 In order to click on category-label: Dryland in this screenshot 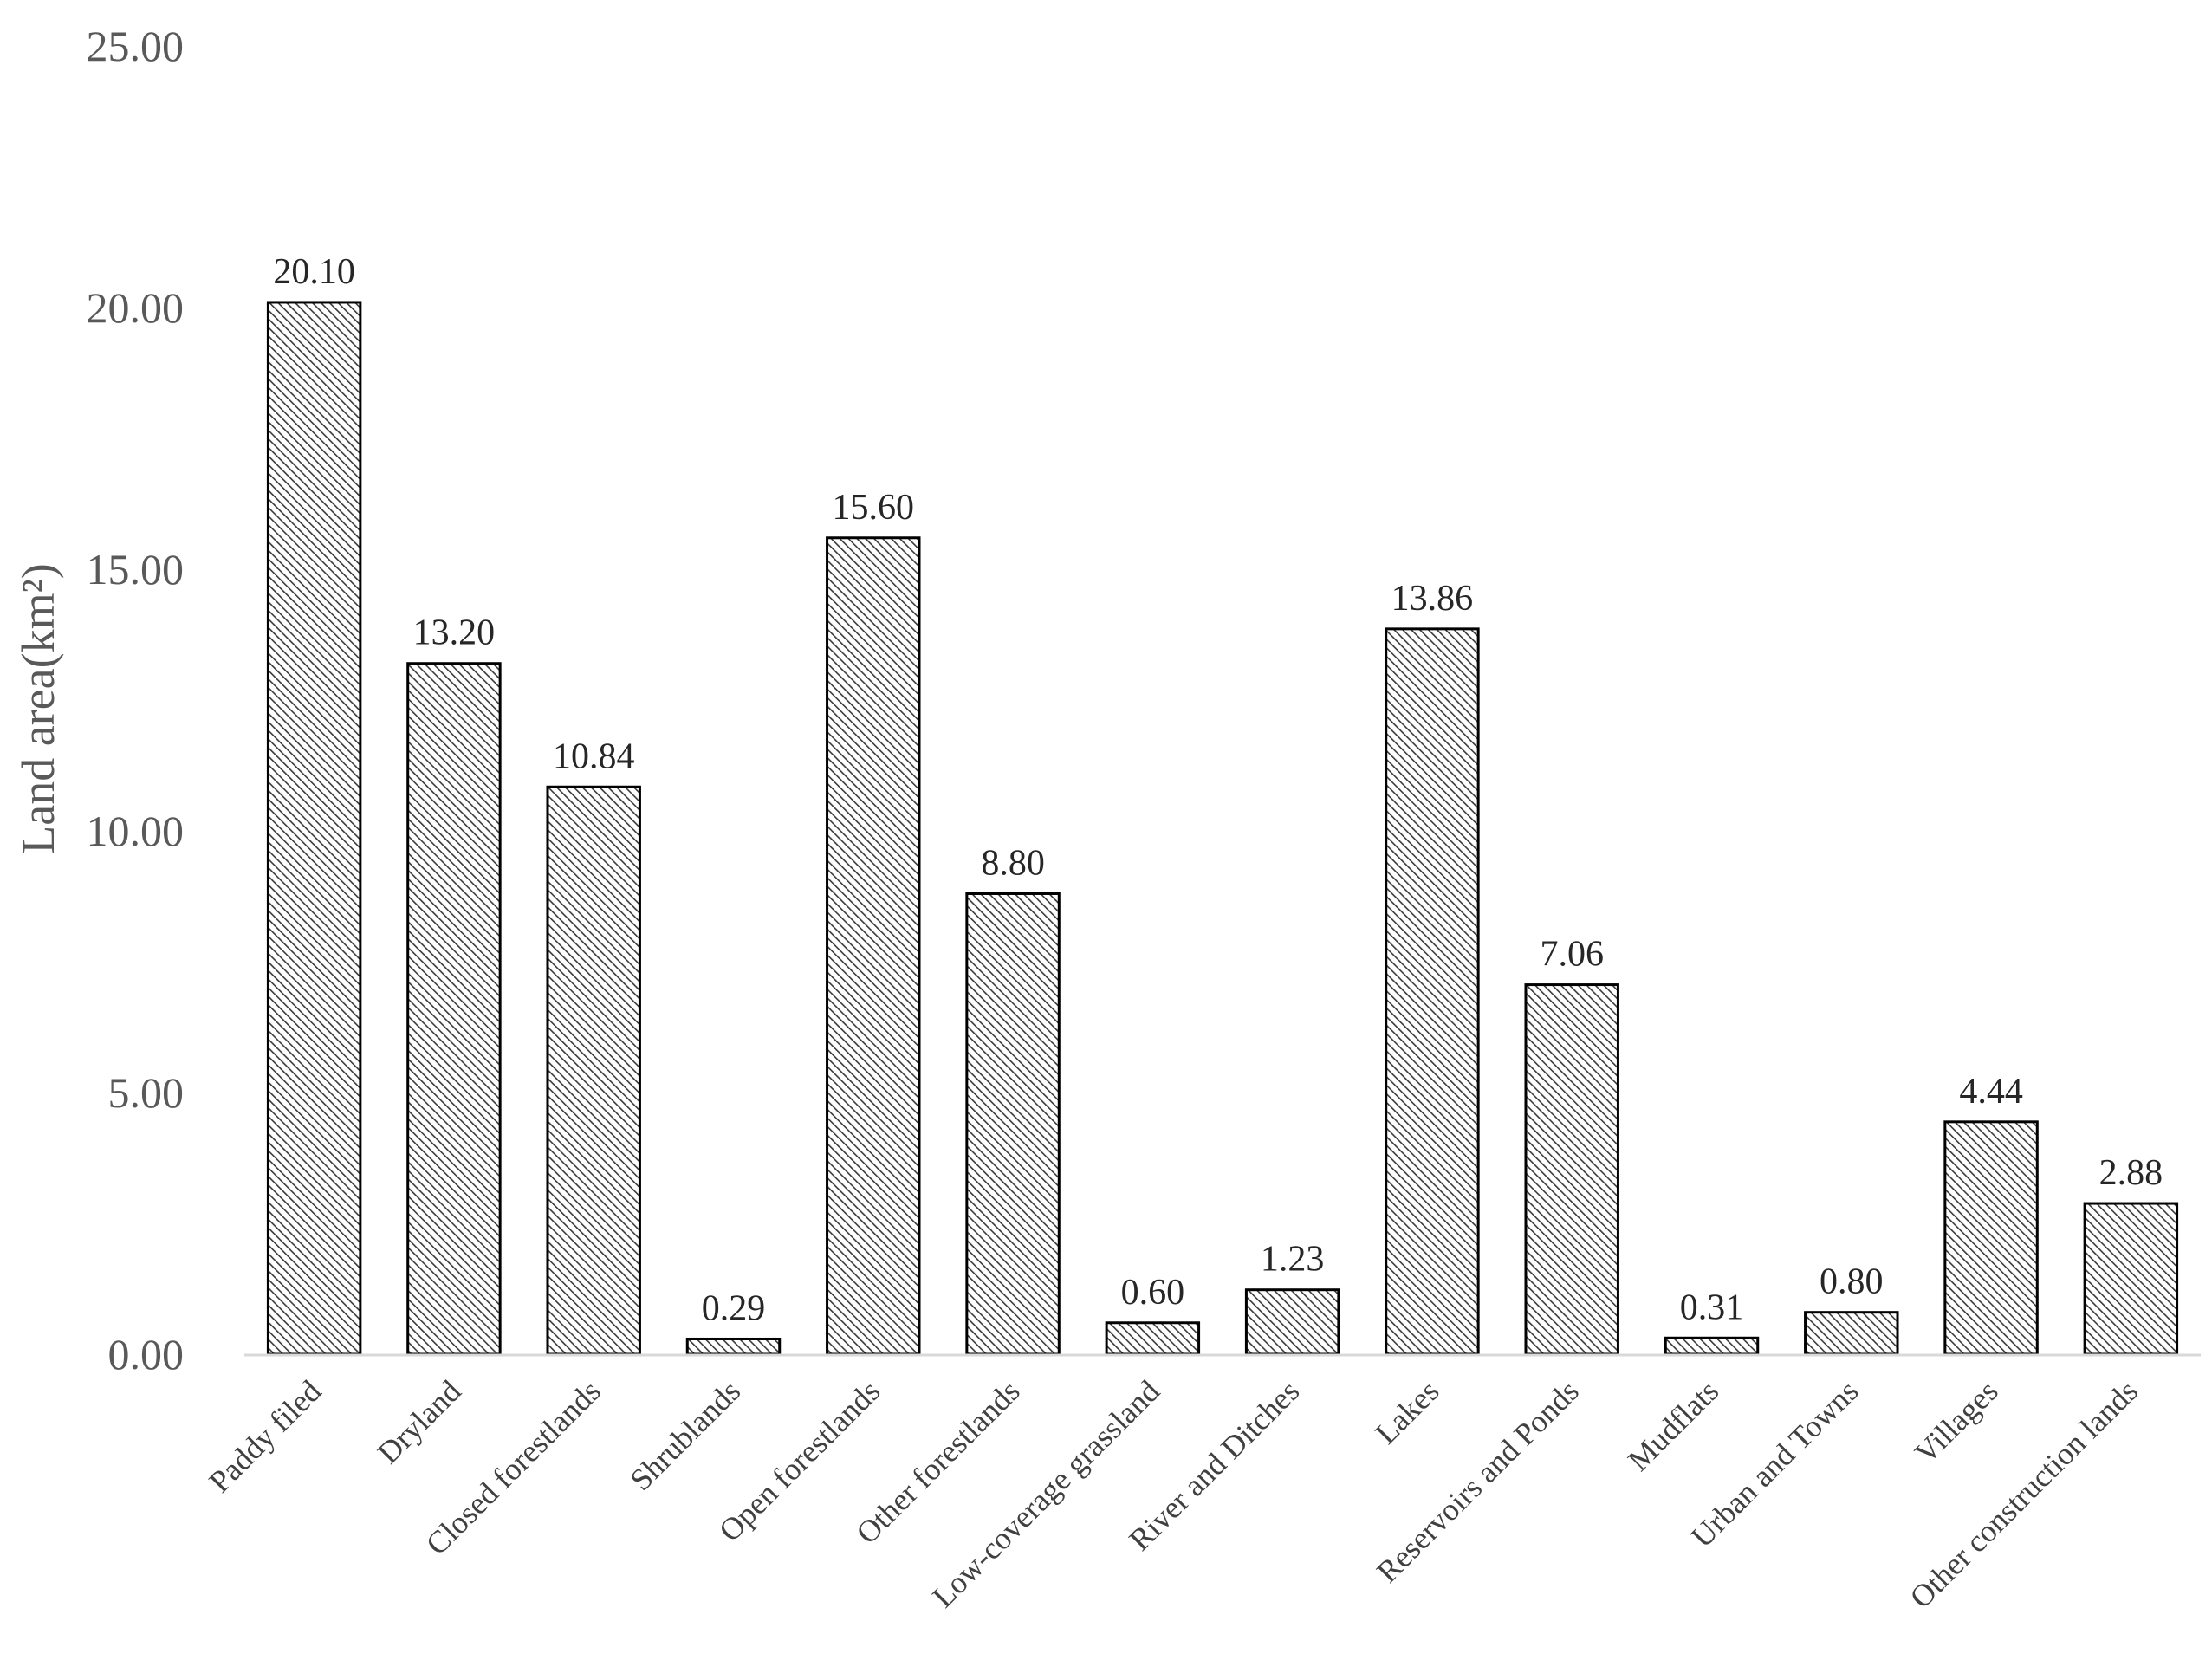, I will do `click(419, 1422)`.